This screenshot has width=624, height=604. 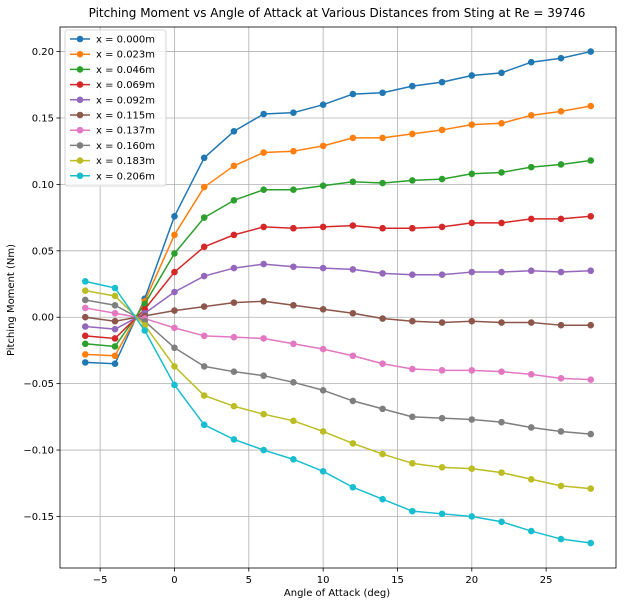 What do you see at coordinates (125, 70) in the screenshot?
I see `legend-label: x = 0.046m` at bounding box center [125, 70].